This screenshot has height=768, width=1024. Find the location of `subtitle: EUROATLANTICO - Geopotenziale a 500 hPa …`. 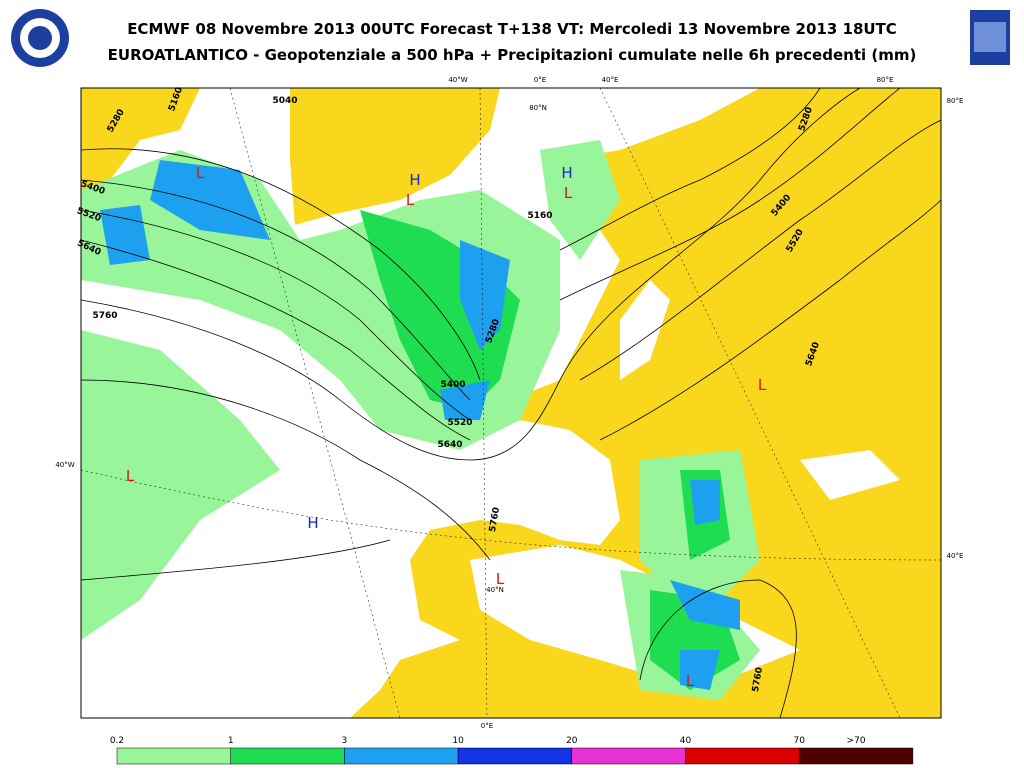

subtitle: EUROATLANTICO - Geopotenziale a 500 hPa … is located at coordinates (512, 55).